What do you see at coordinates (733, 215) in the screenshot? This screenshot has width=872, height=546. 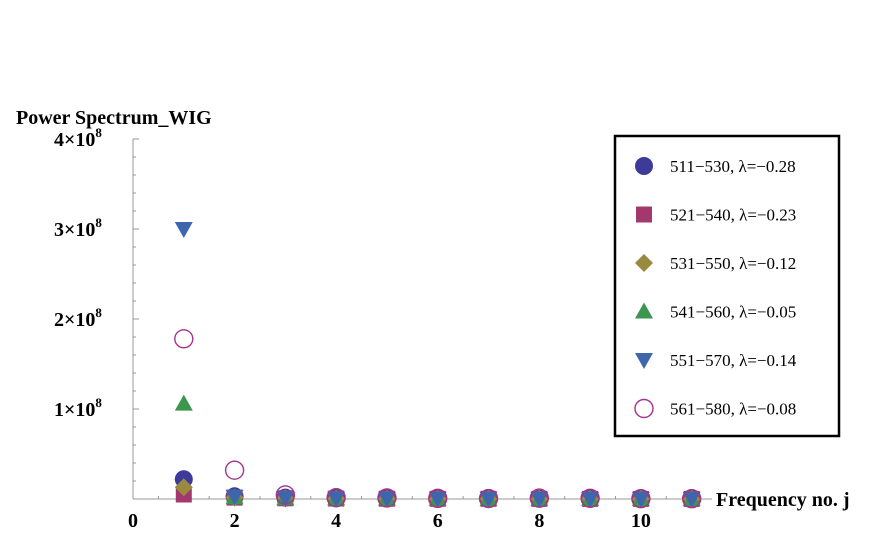 I see `legend-label: 521−540, λ=−0.23` at bounding box center [733, 215].